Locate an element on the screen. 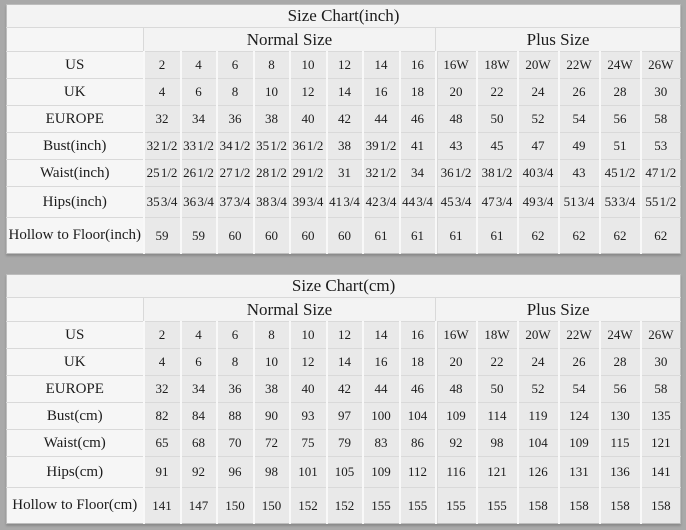  size-value-cell: 49 is located at coordinates (578, 146).